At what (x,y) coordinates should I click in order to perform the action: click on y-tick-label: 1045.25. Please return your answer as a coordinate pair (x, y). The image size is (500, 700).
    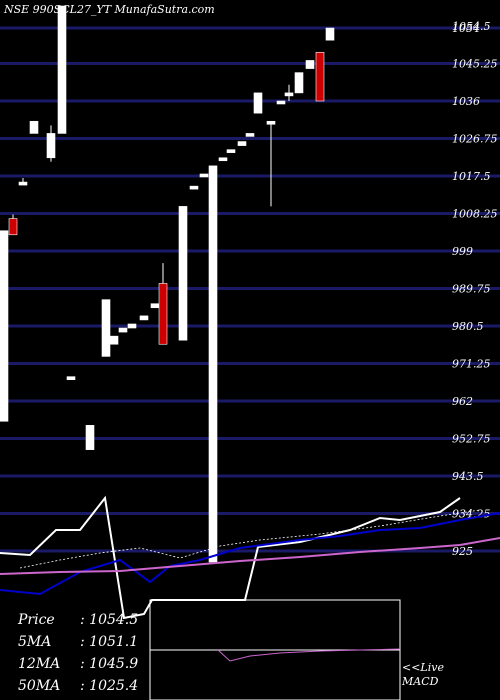
    Looking at the image, I should click on (475, 64).